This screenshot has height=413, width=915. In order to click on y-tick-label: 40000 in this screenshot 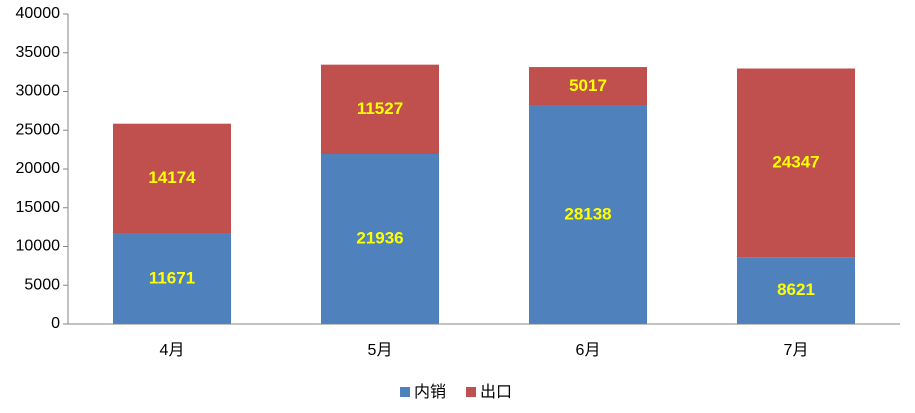, I will do `click(38, 13)`.